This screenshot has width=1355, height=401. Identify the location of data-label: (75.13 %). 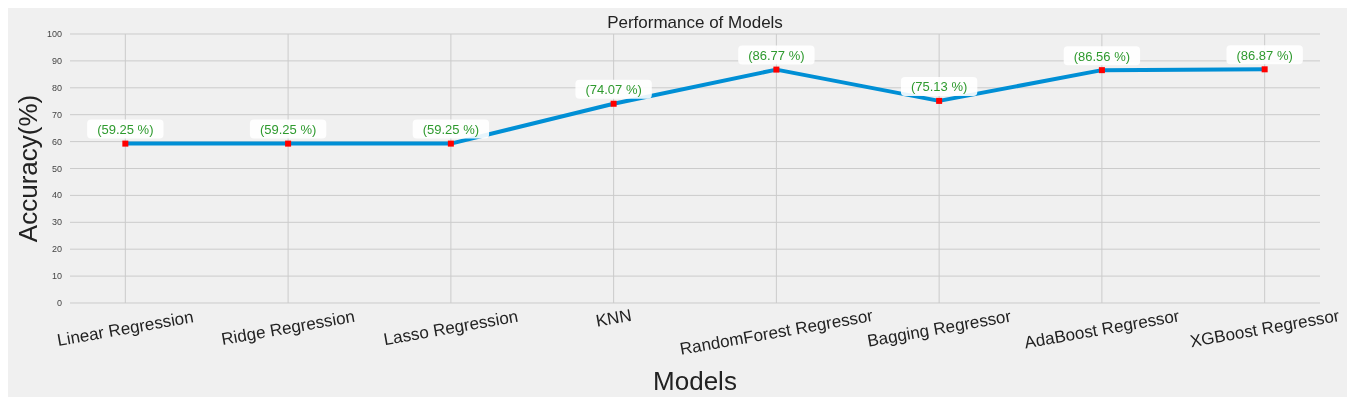
(939, 87).